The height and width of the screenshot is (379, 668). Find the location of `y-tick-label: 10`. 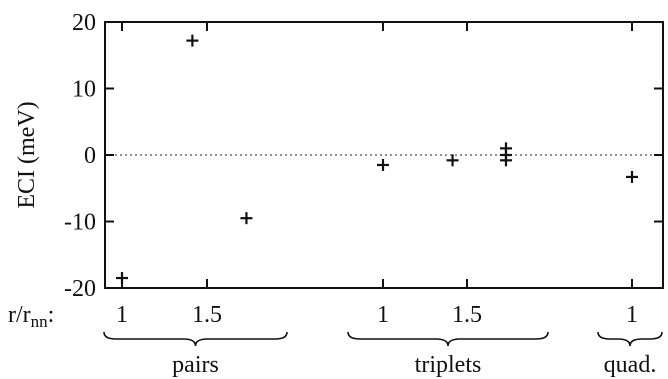

y-tick-label: 10 is located at coordinates (84, 90).